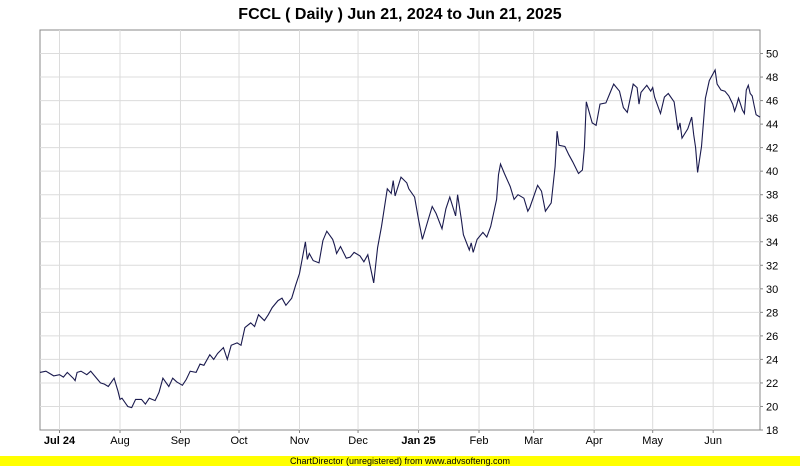 The image size is (800, 466). What do you see at coordinates (181, 441) in the screenshot?
I see `x-tick-label: Sep` at bounding box center [181, 441].